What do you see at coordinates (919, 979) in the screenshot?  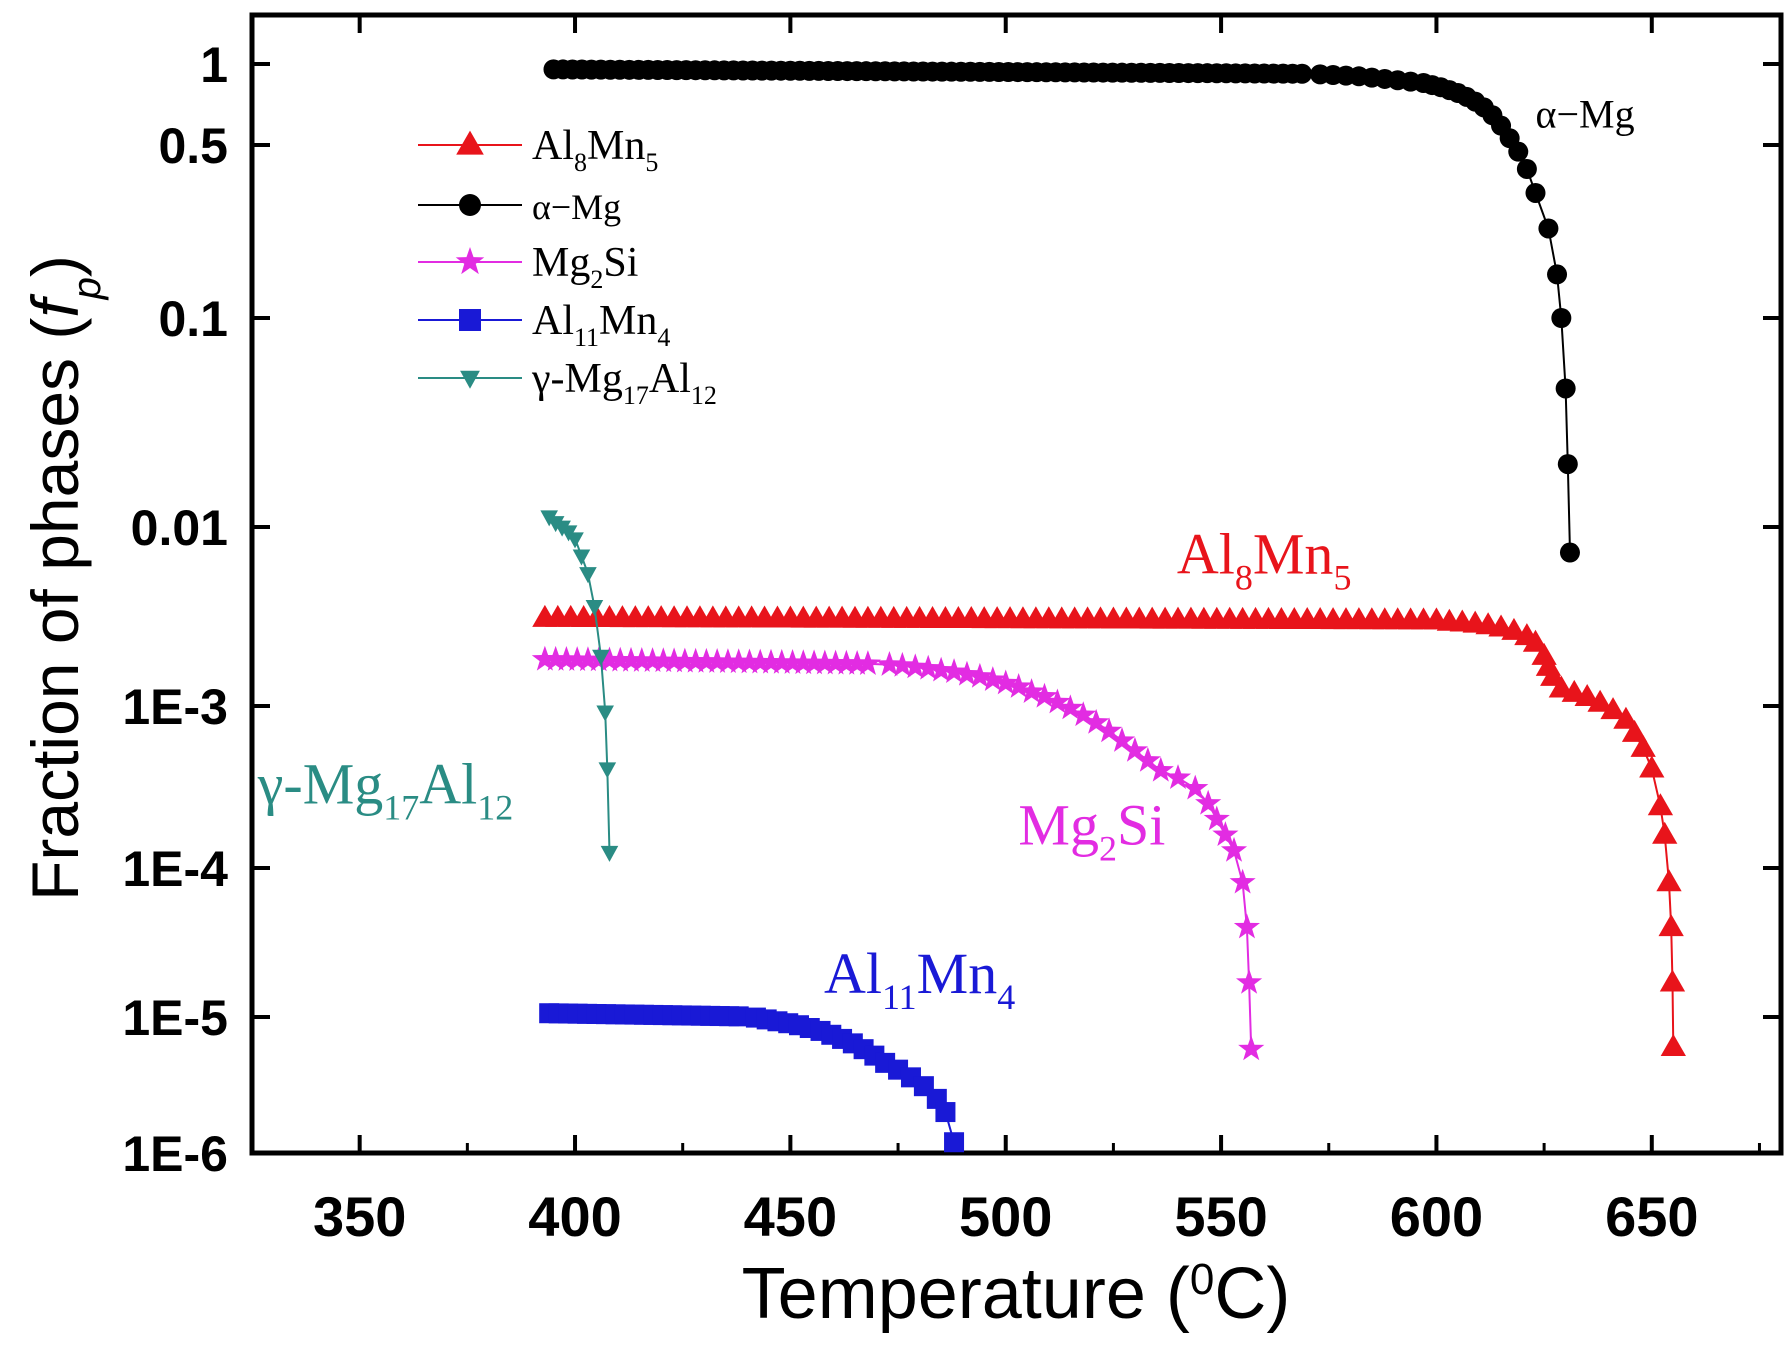 I see `series-annotation: Al11Mn4` at bounding box center [919, 979].